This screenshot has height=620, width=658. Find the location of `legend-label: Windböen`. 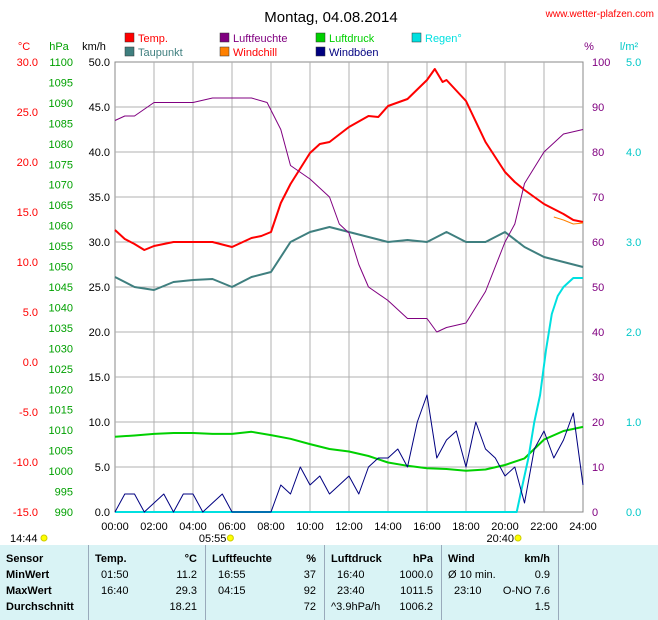

legend-label: Windböen is located at coordinates (354, 53).